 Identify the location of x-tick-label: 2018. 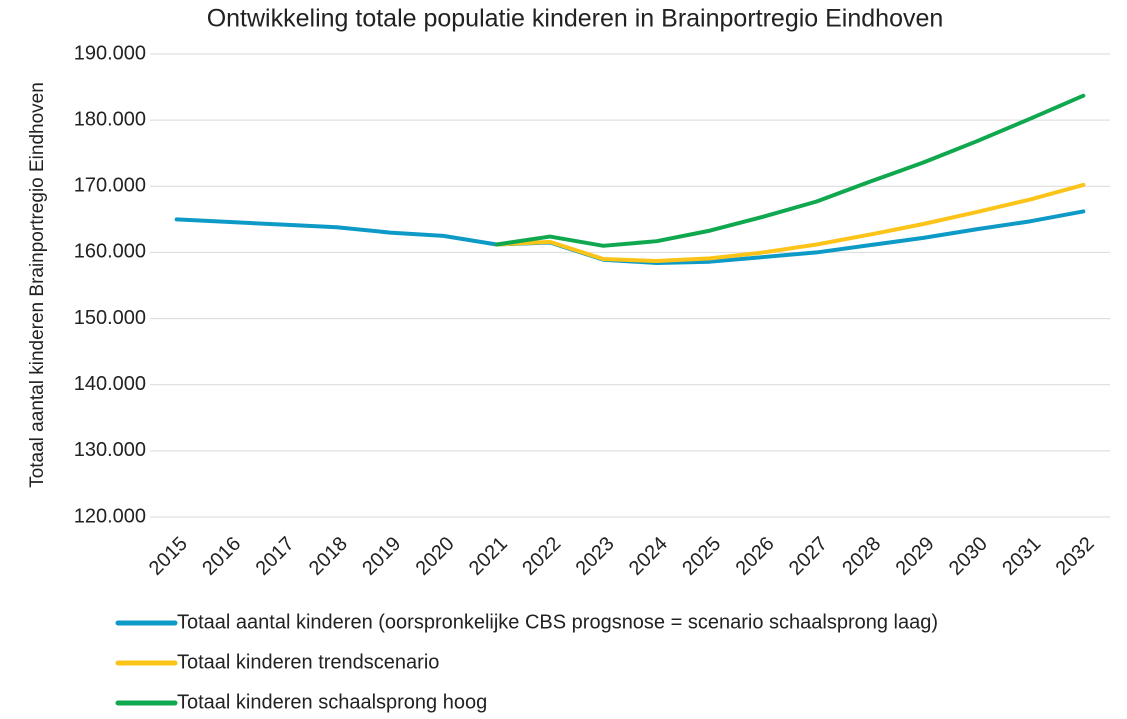
(328, 556).